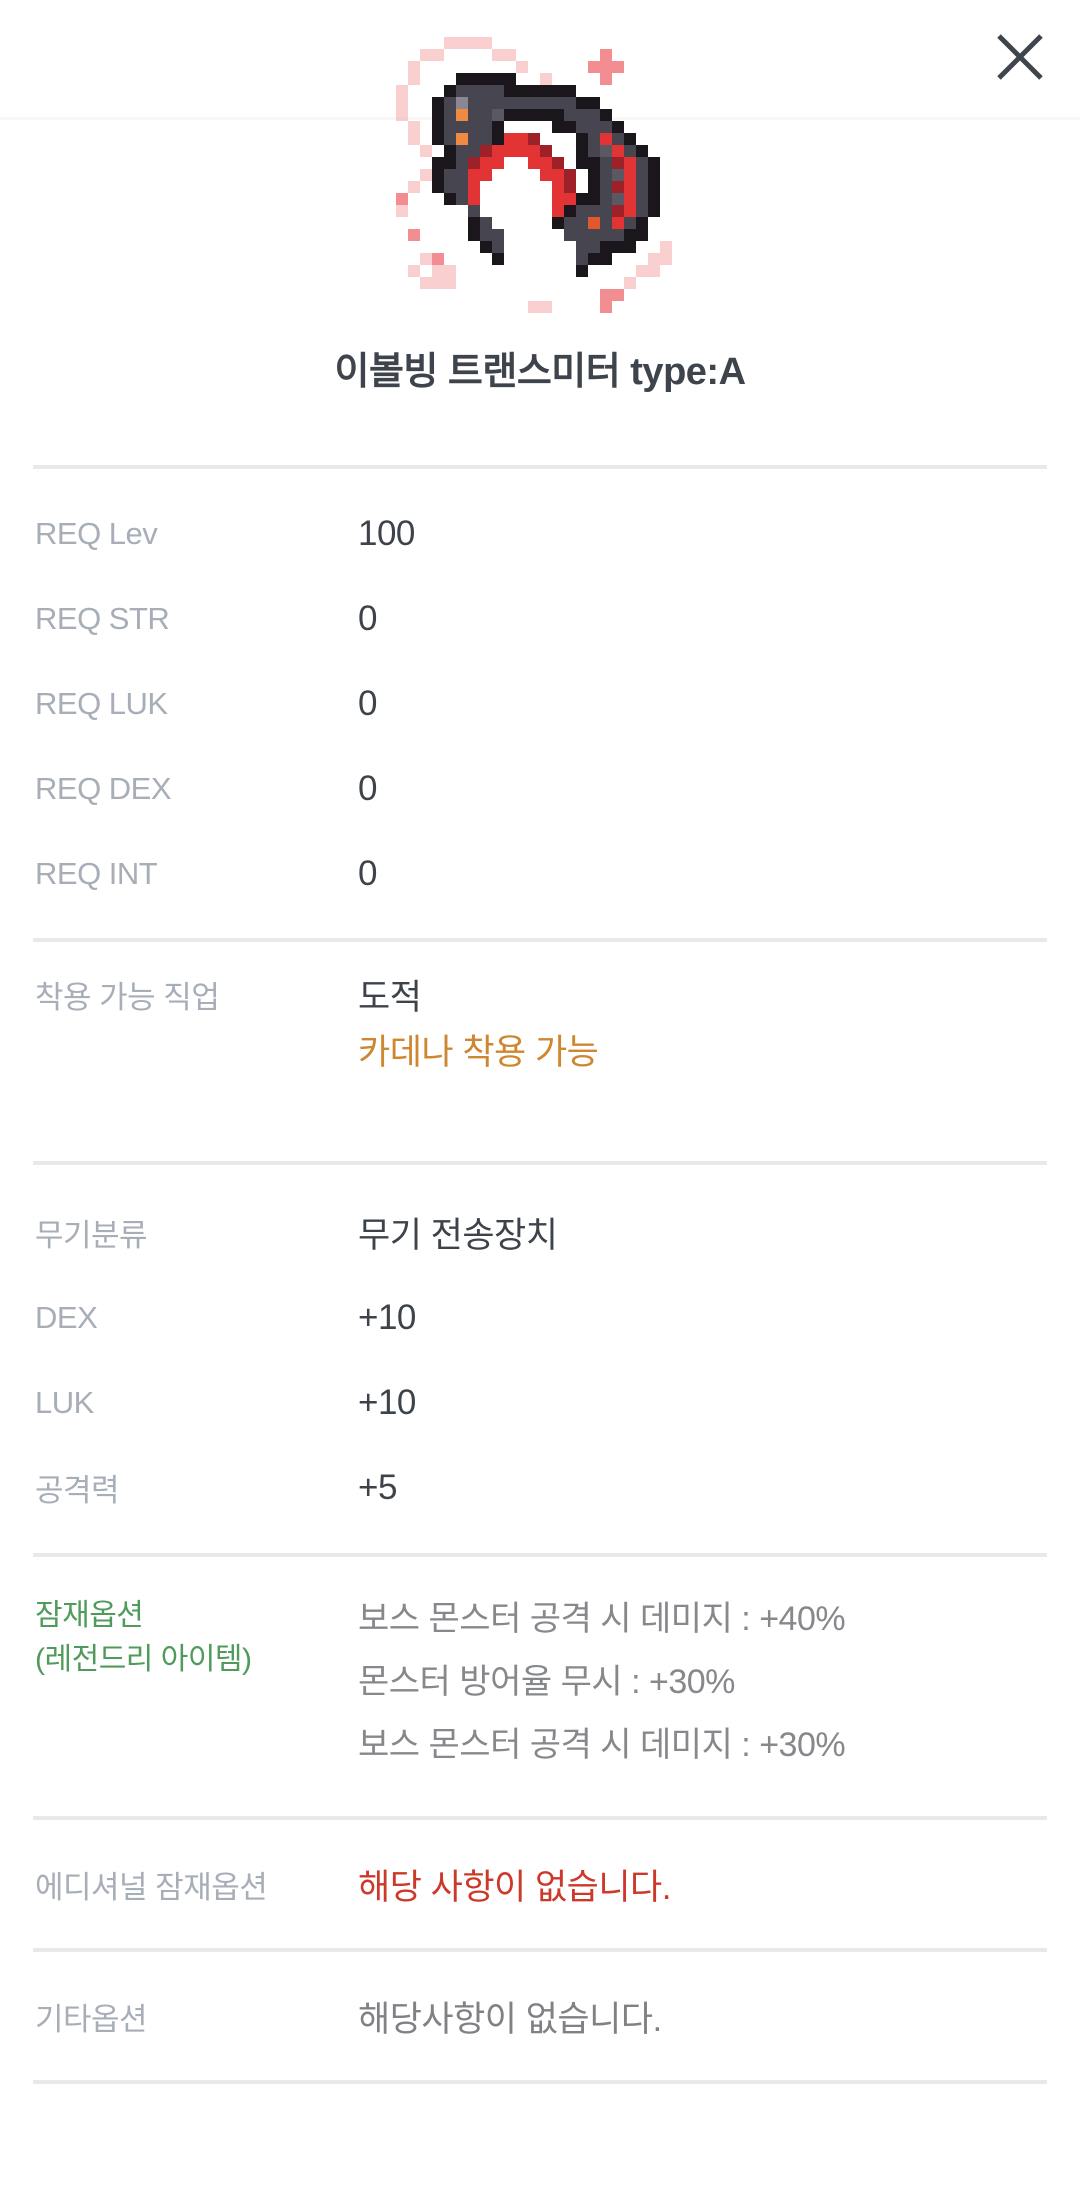 The image size is (1080, 2195). I want to click on etc-options-section: 기타옵션 해당사항이 없습니다., so click(540, 2016).